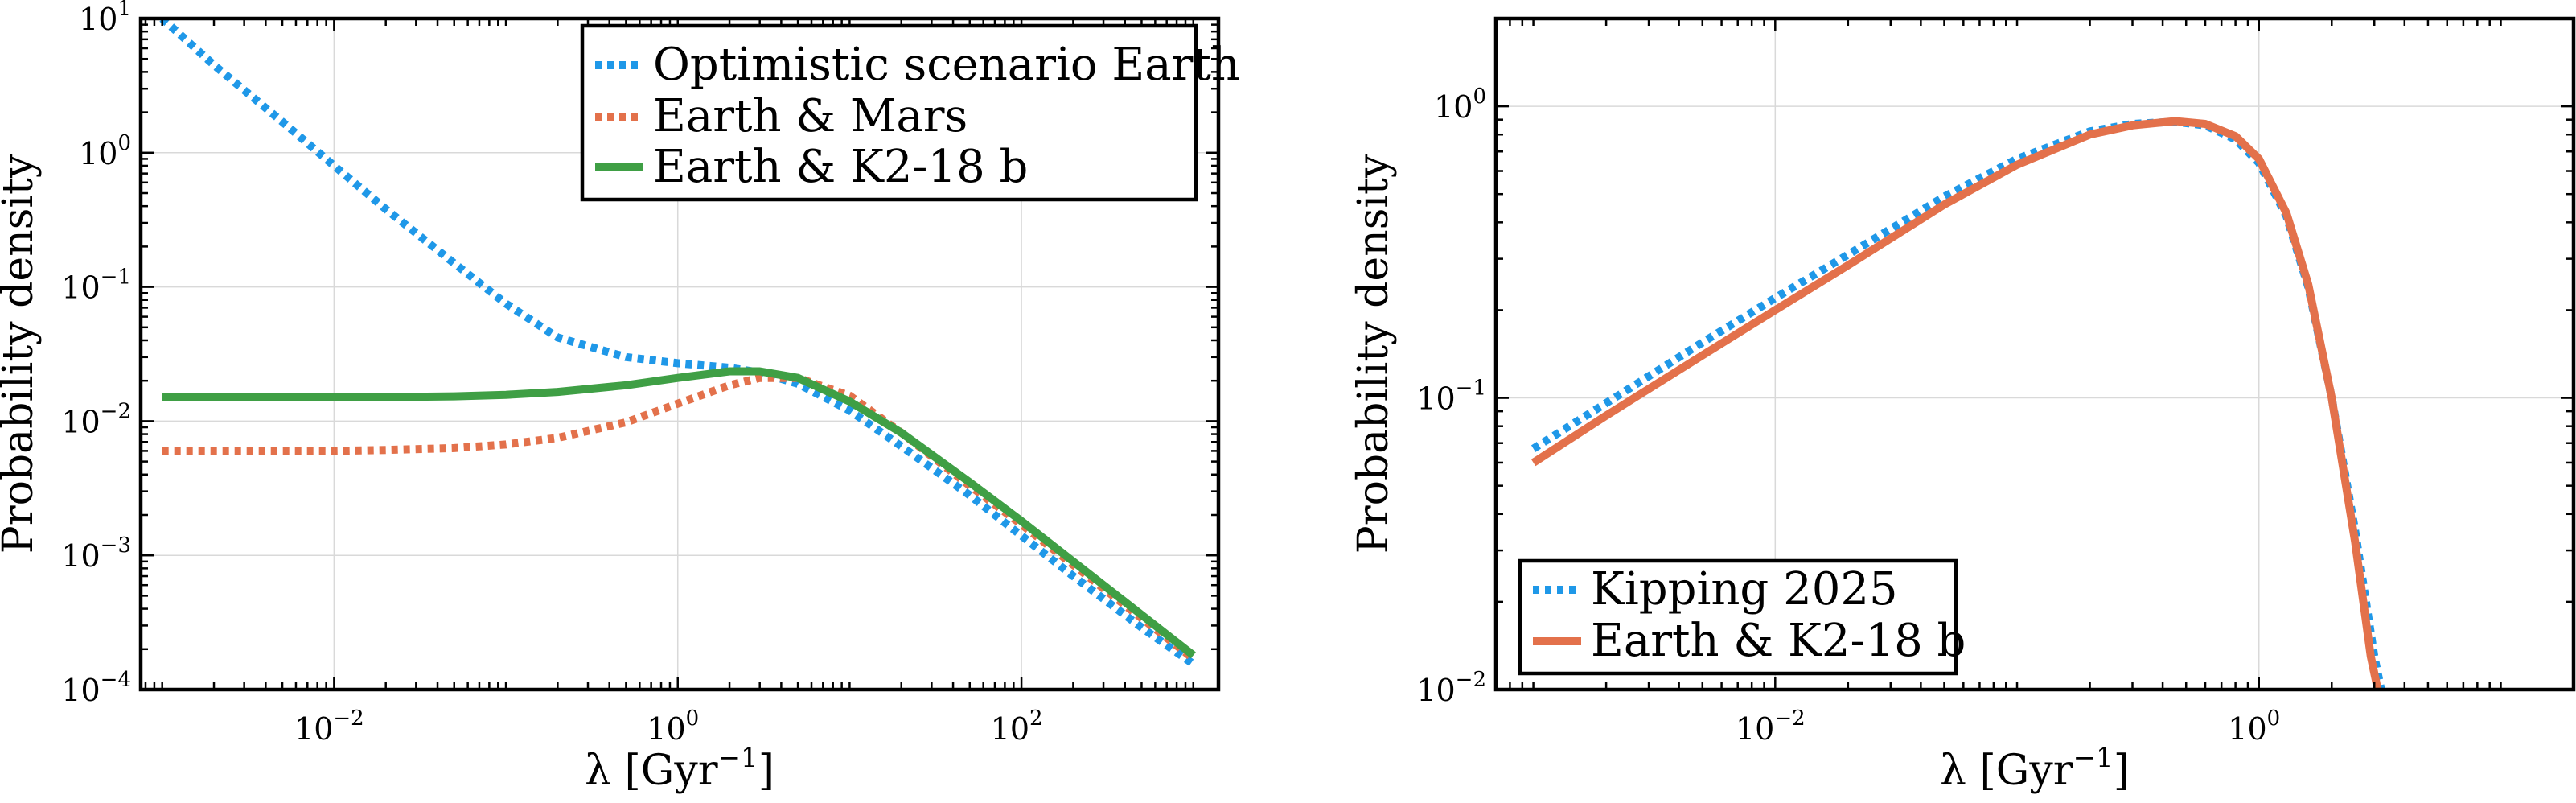 The width and height of the screenshot is (2576, 803). I want to click on right-x-tick-label: 10⁻², so click(1771, 727).